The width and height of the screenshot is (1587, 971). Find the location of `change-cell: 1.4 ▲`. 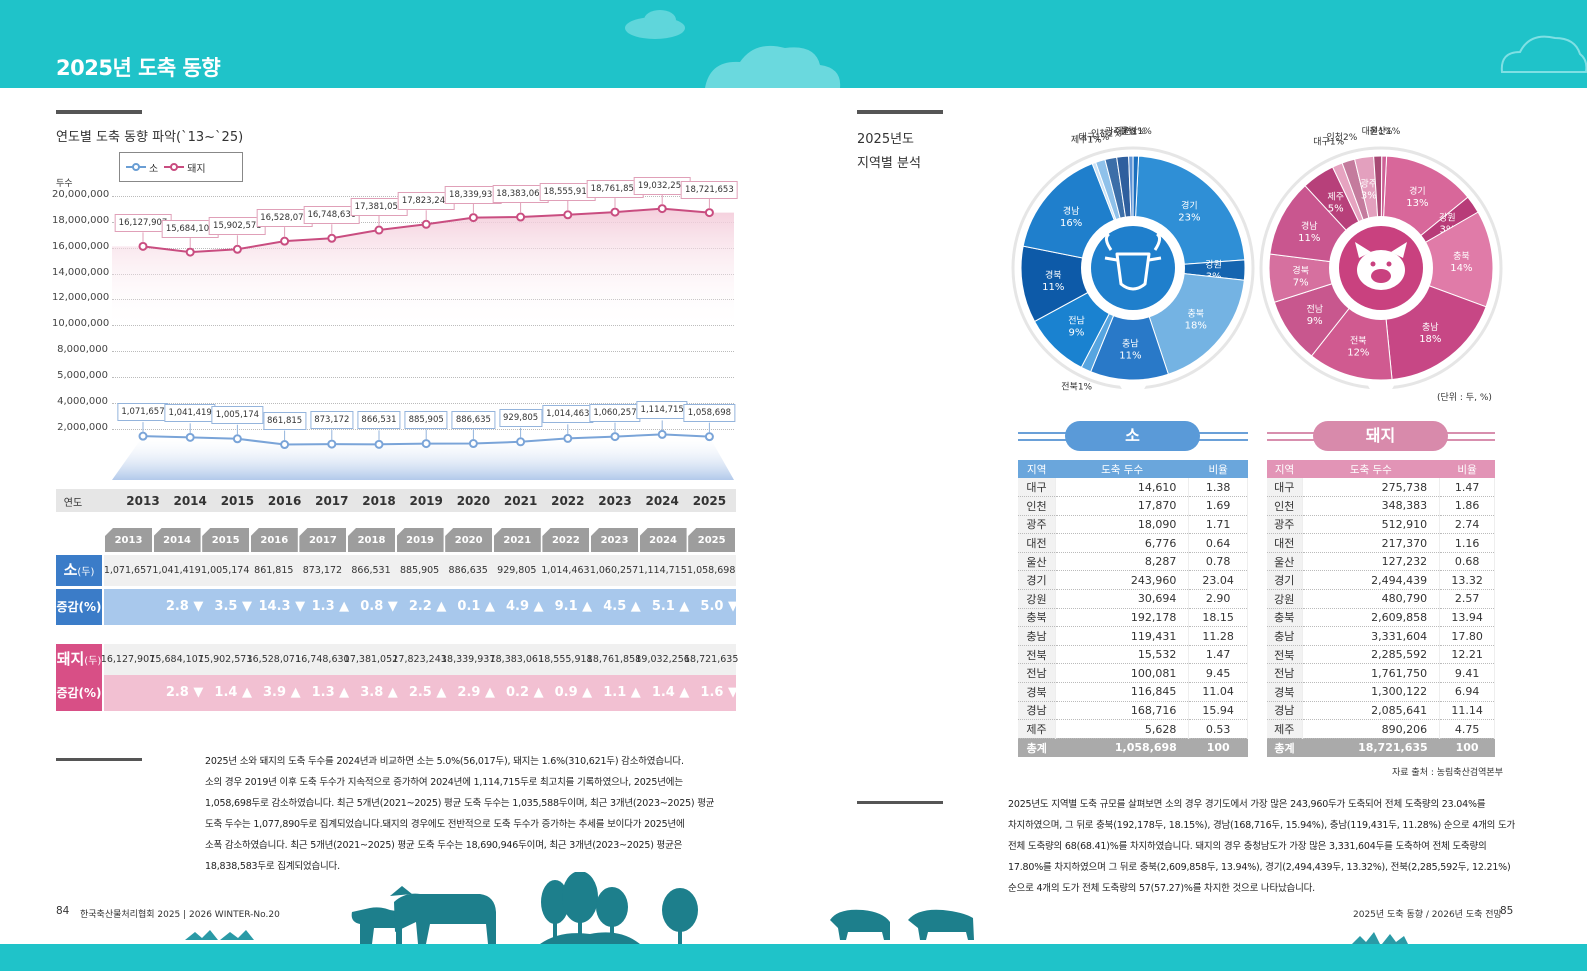

change-cell: 1.4 ▲ is located at coordinates (670, 692).